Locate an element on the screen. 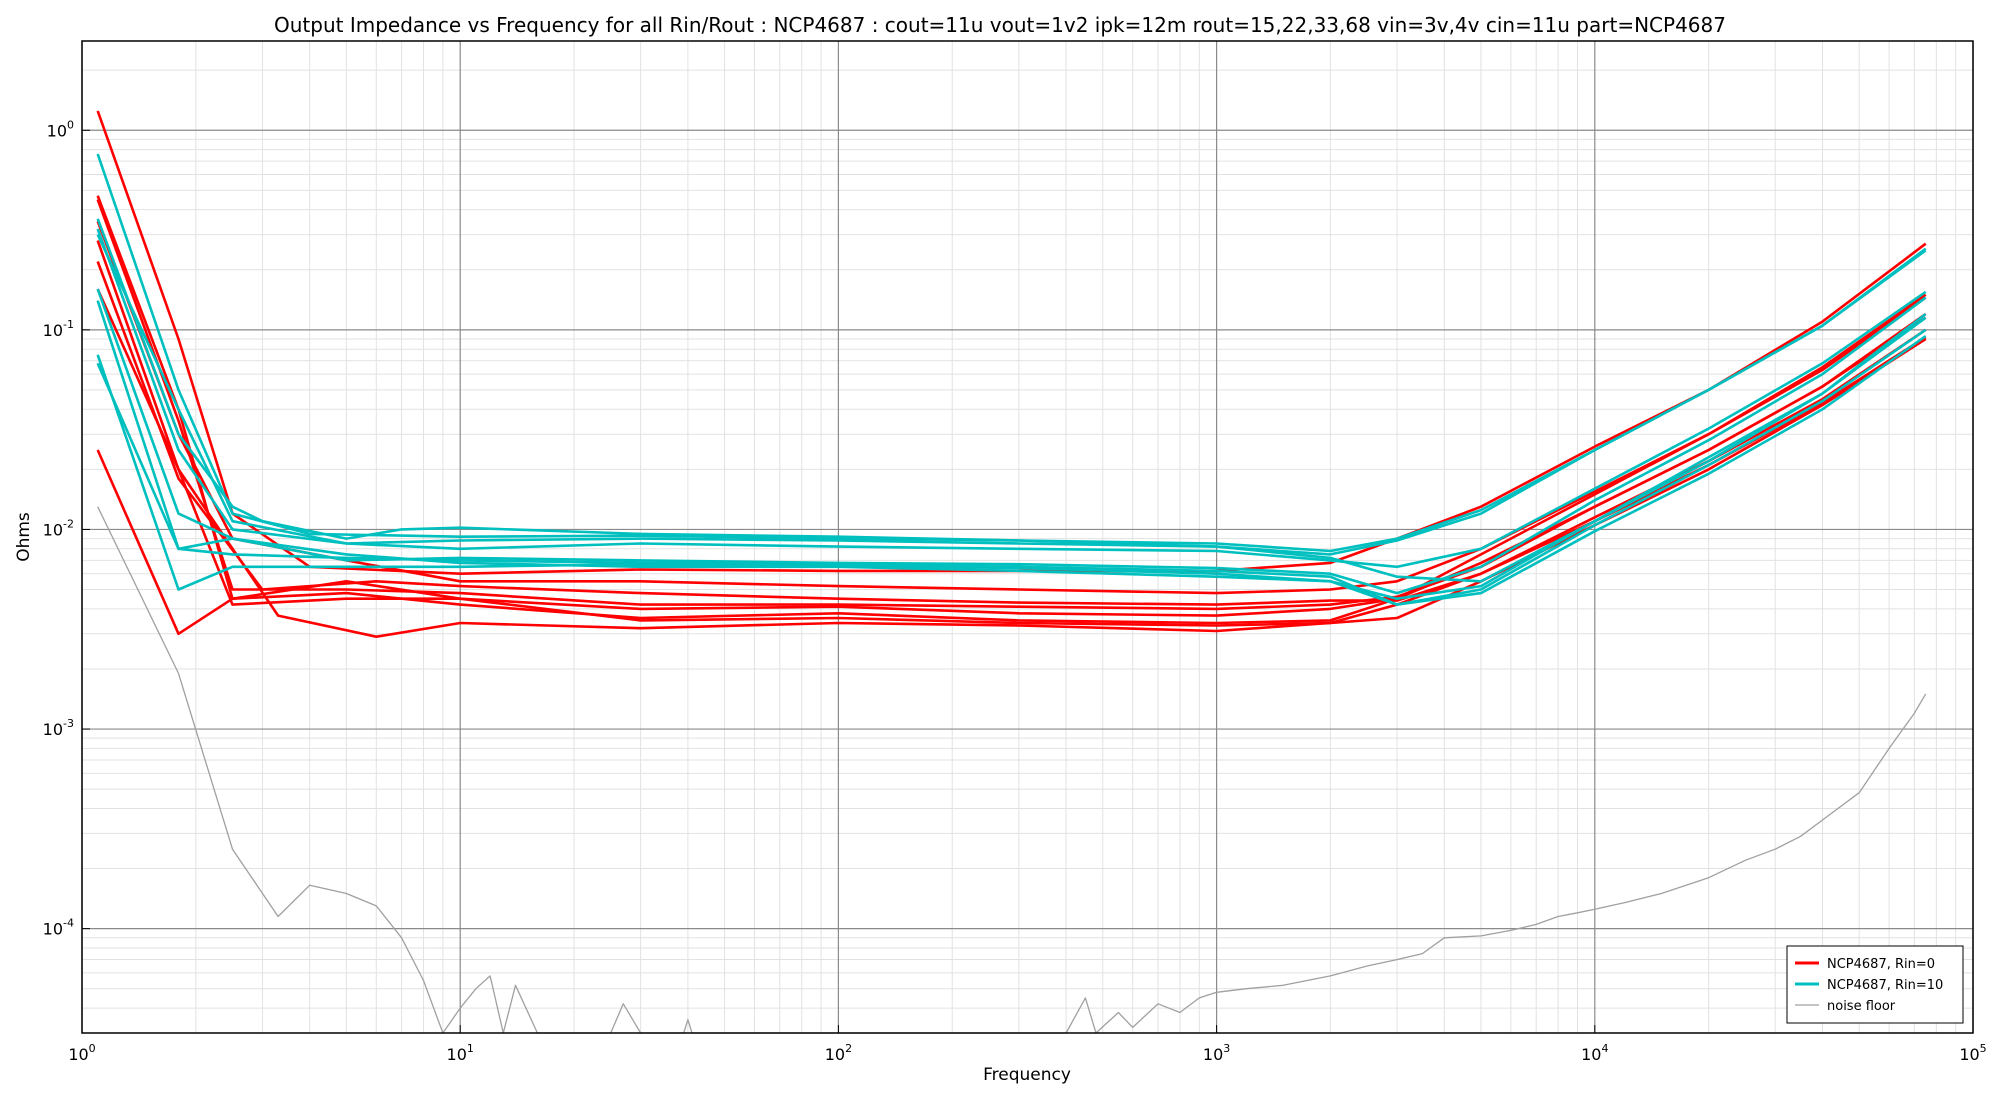 This screenshot has height=1105, width=2000. x-tick-label: 10¹ is located at coordinates (460, 1053).